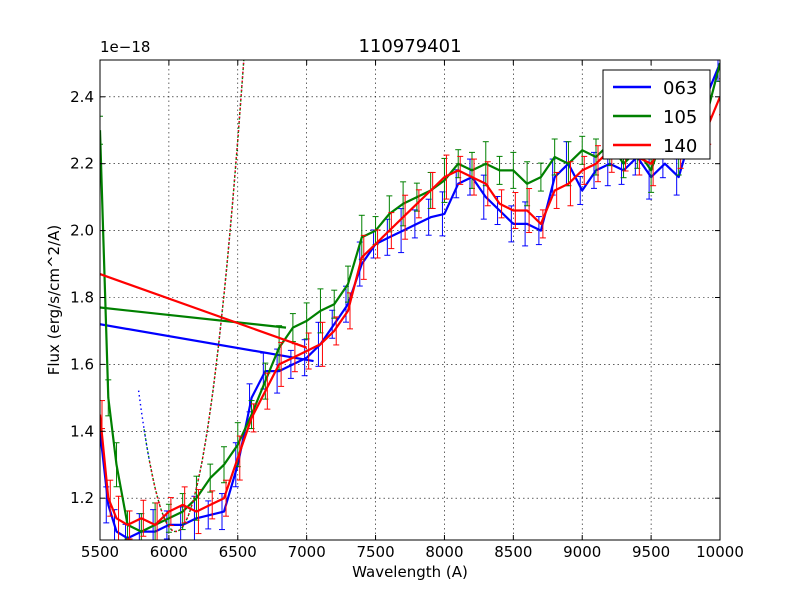 The image size is (800, 600). What do you see at coordinates (238, 552) in the screenshot?
I see `x-tick-label: 6500` at bounding box center [238, 552].